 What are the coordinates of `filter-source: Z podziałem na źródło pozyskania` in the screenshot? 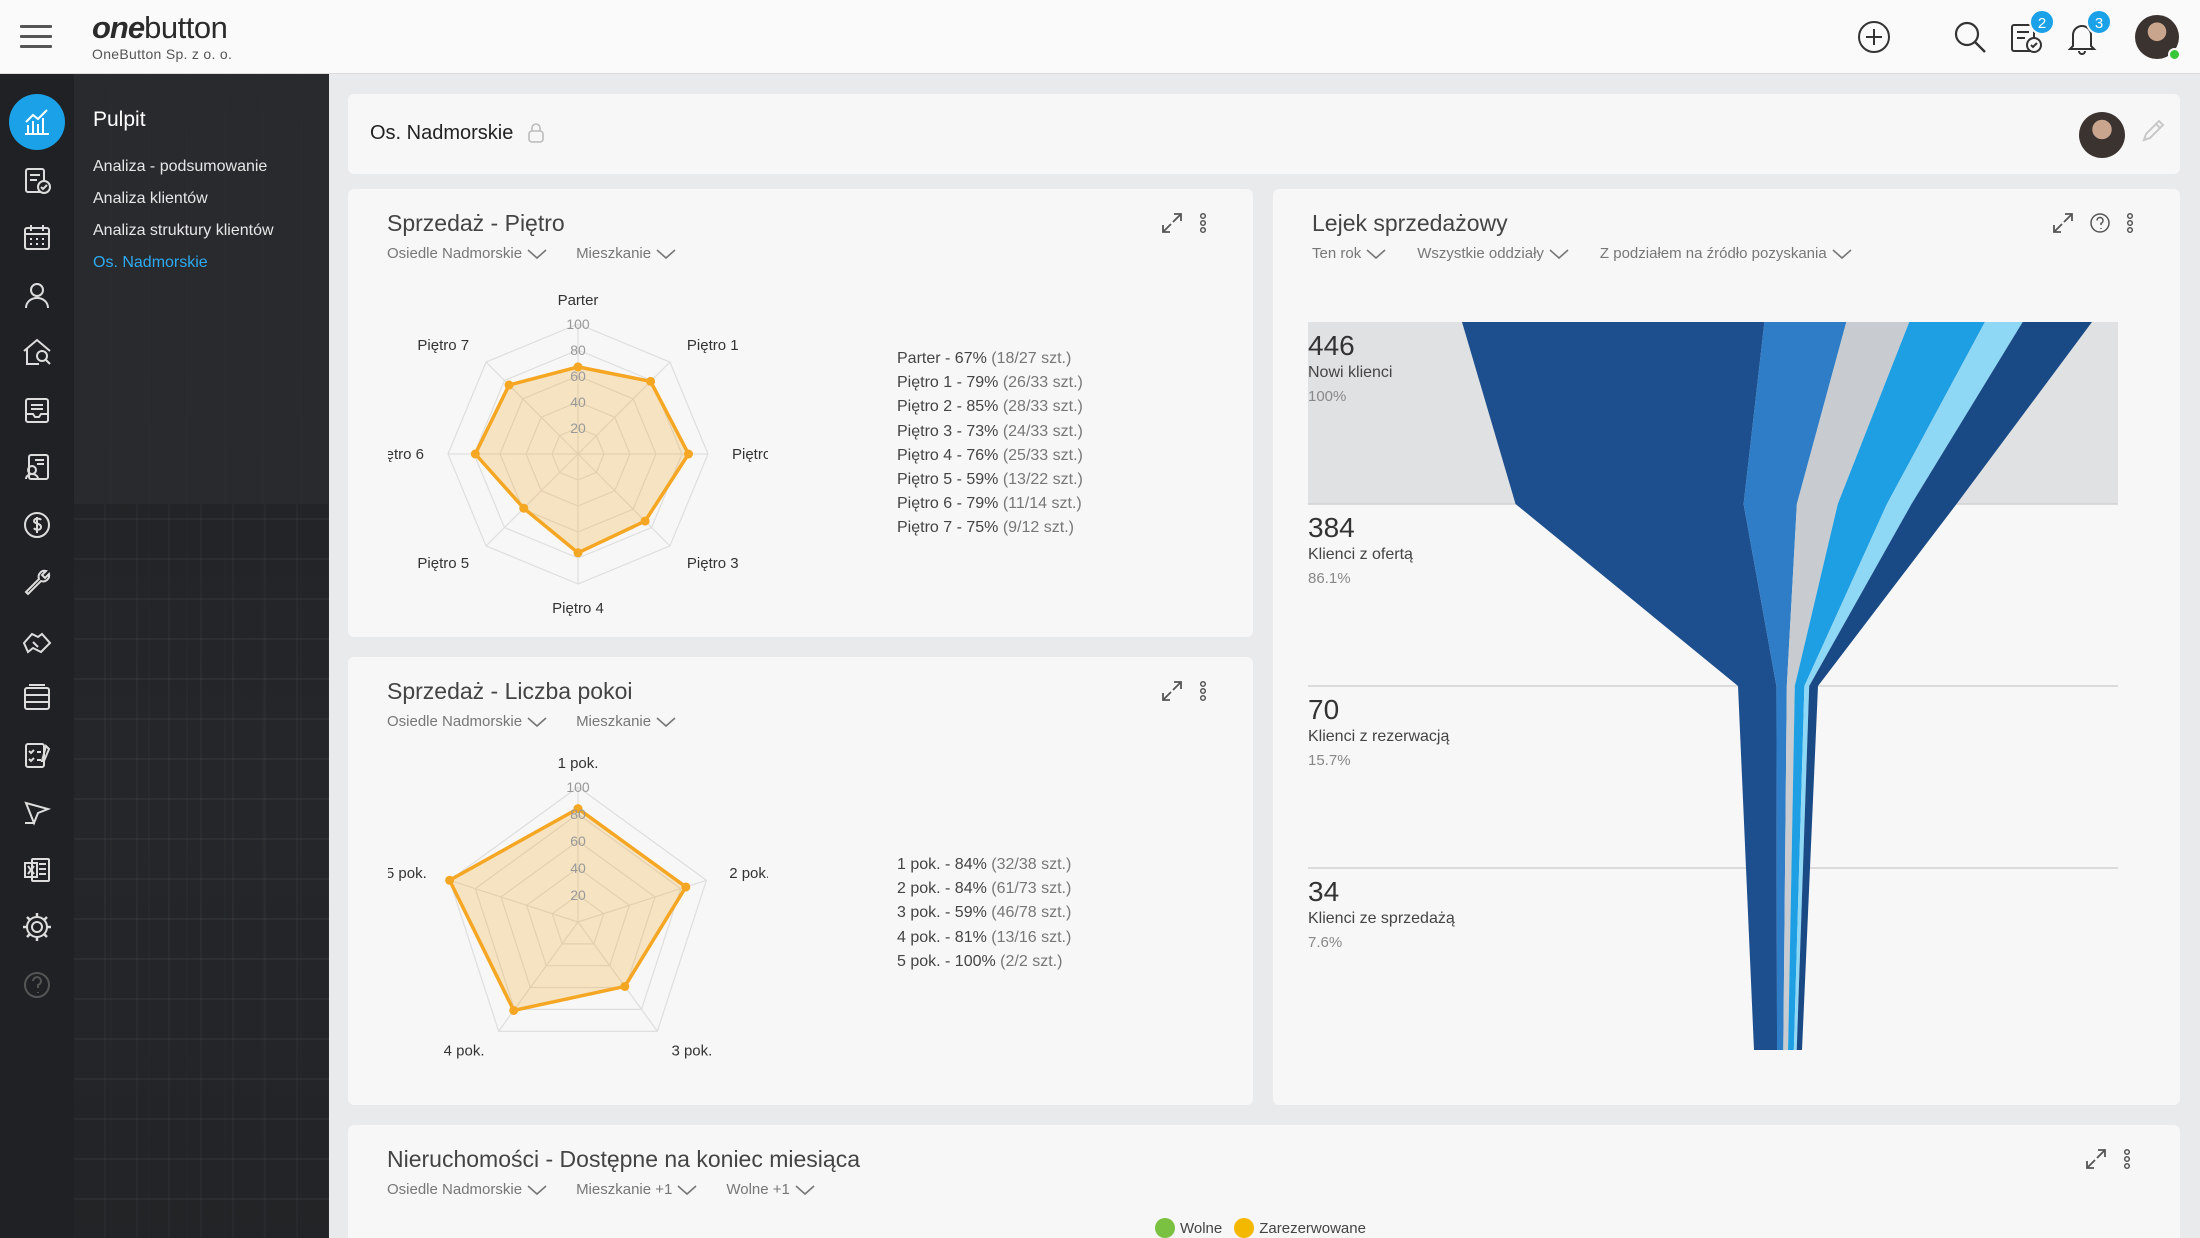 It's located at (1726, 253).